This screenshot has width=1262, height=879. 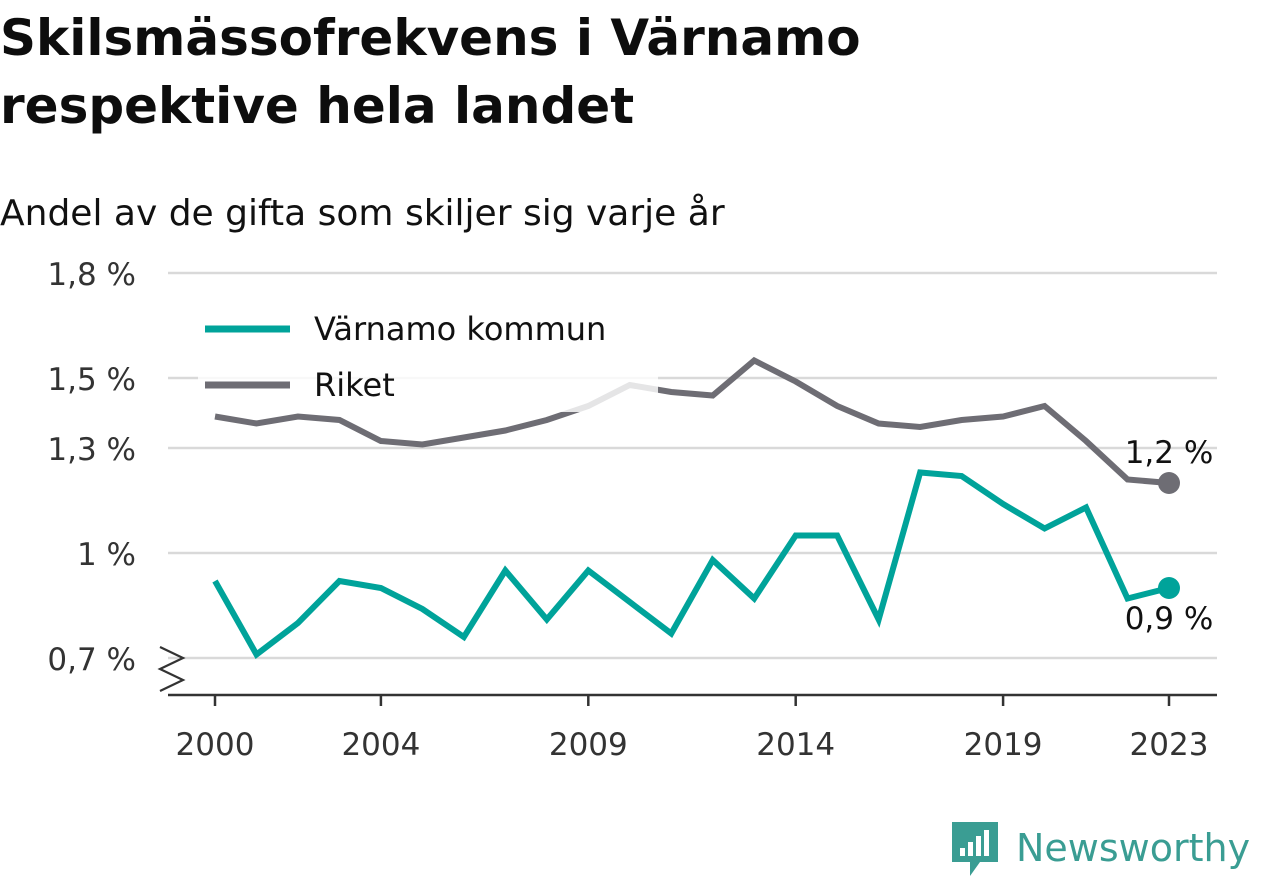 What do you see at coordinates (795, 745) in the screenshot?
I see `x-tick-label: 2014` at bounding box center [795, 745].